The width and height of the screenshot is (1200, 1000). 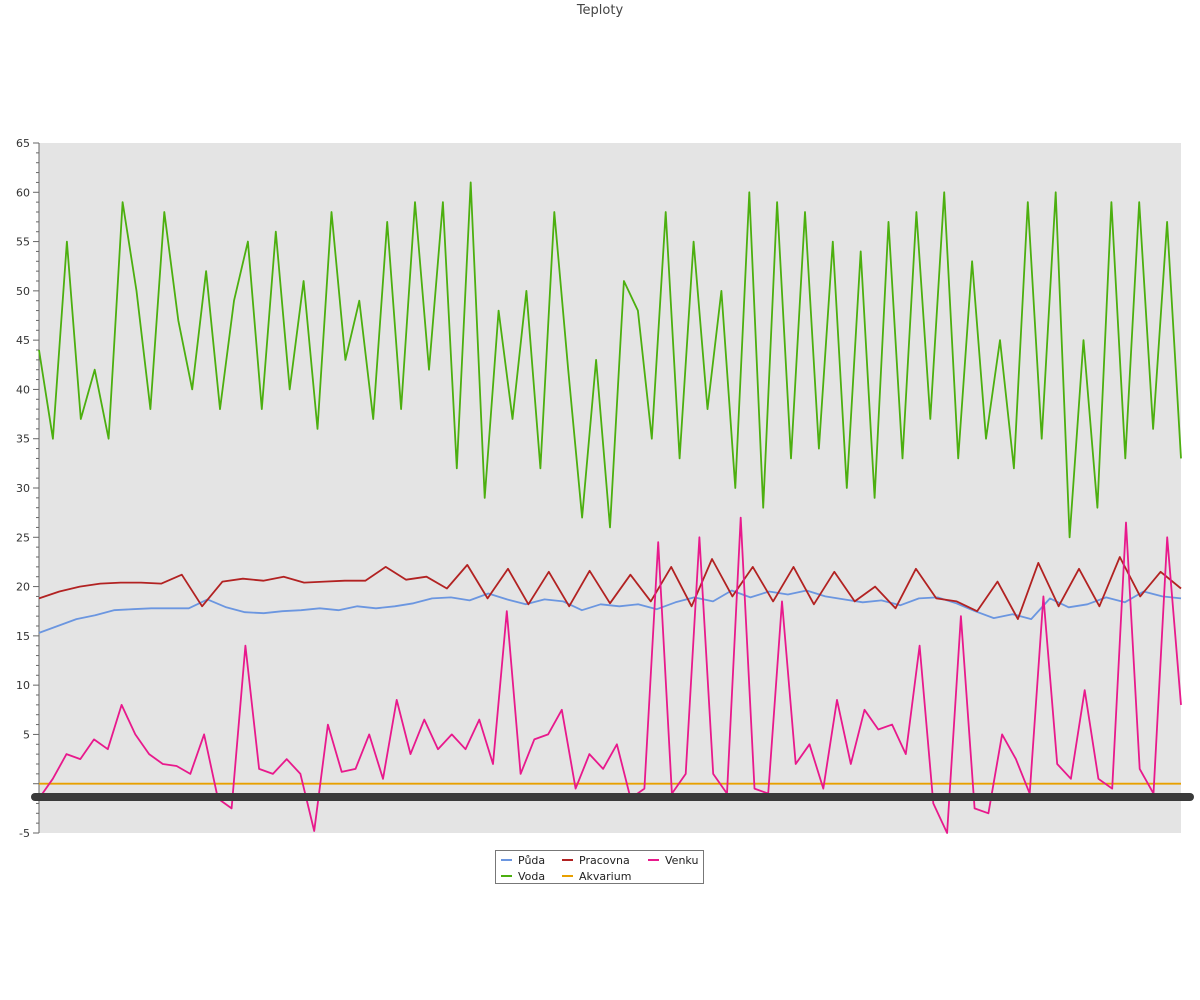 What do you see at coordinates (23, 192) in the screenshot?
I see `y-tick-label: 60` at bounding box center [23, 192].